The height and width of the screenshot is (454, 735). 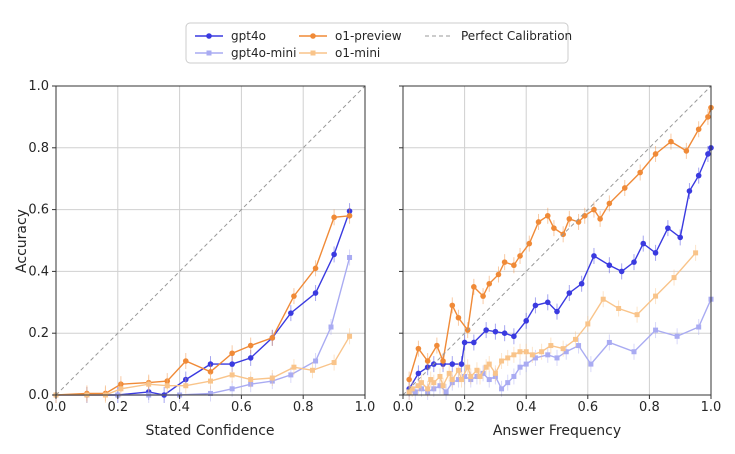 I want to click on legend-frame, so click(x=377, y=43).